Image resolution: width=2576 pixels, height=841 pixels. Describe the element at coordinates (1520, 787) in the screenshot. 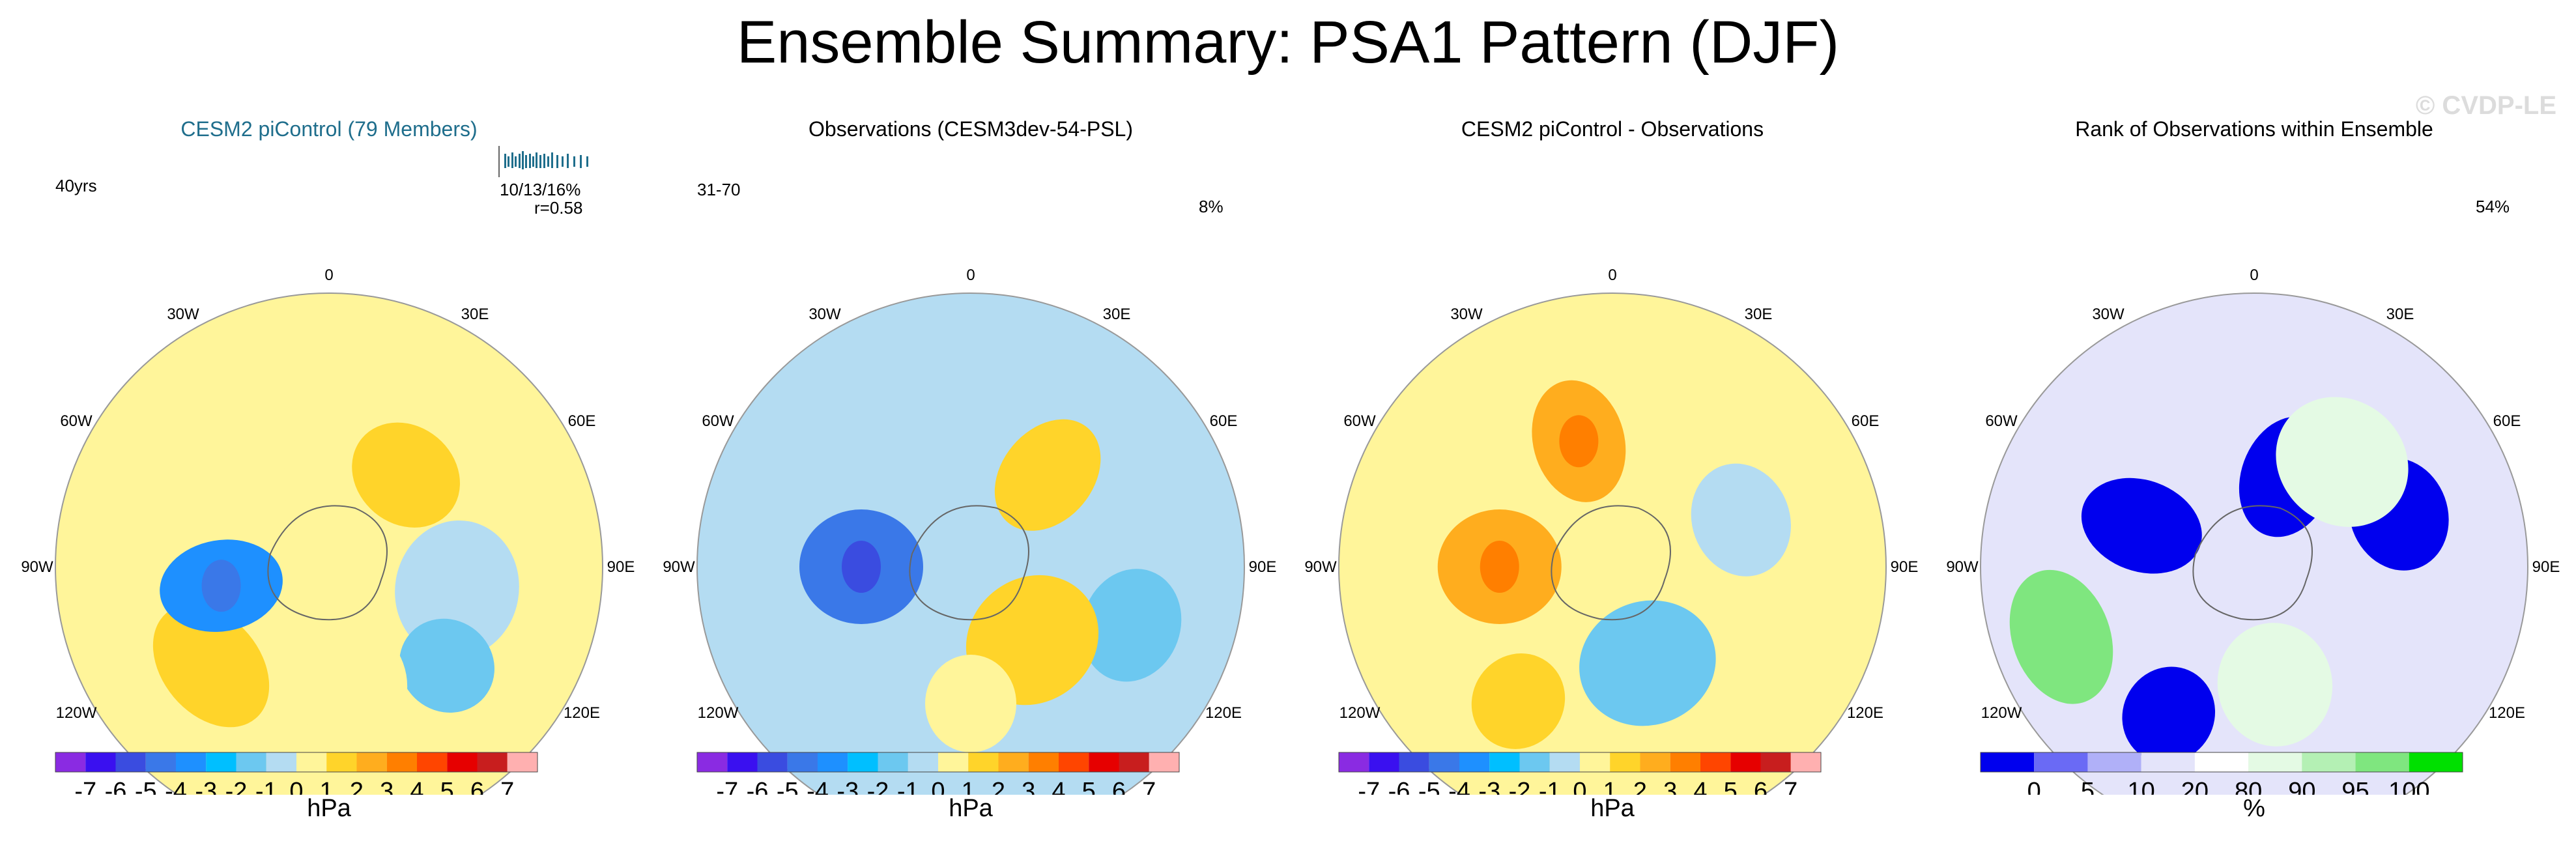

I see `colorbar-tick: -2` at that location.